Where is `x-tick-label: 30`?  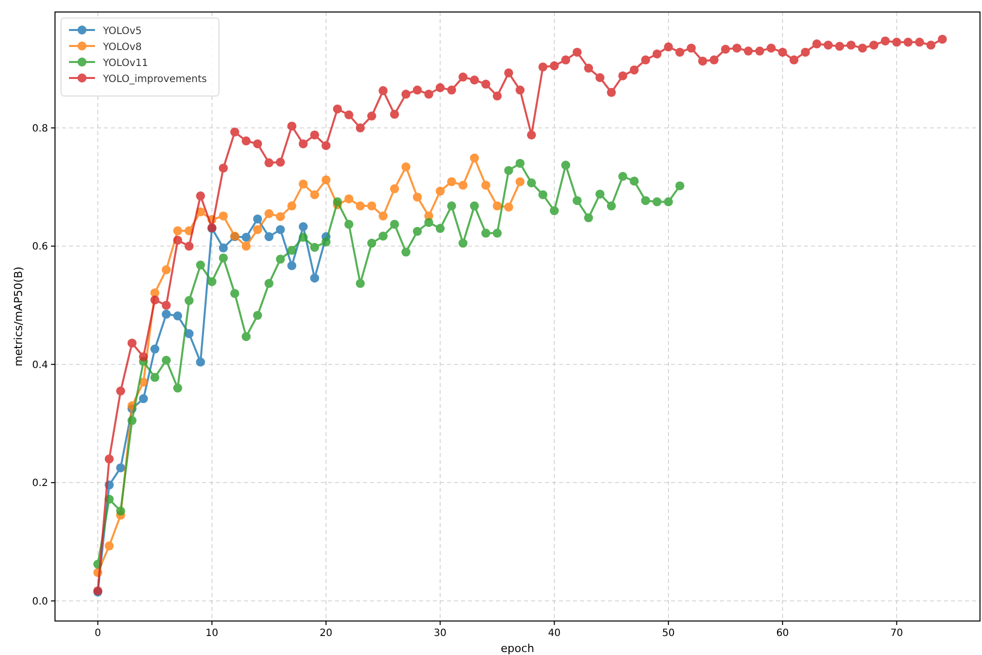 x-tick-label: 30 is located at coordinates (440, 633).